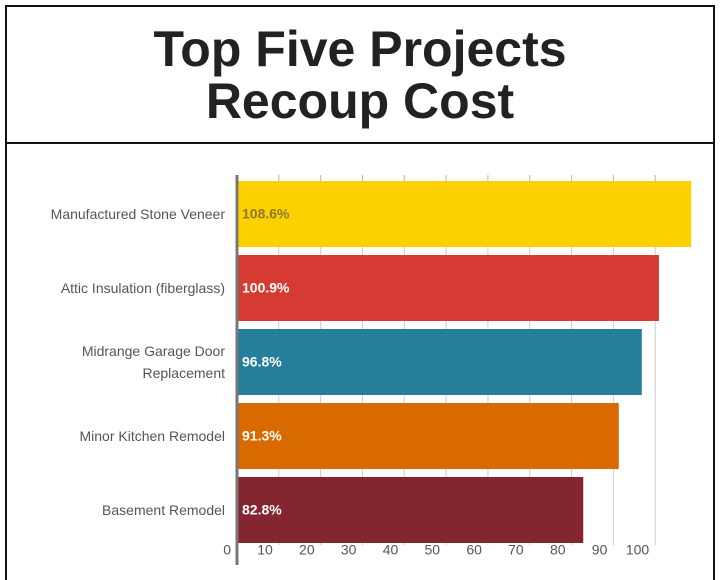 This screenshot has width=721, height=580. What do you see at coordinates (600, 550) in the screenshot?
I see `x-tick-label: 90` at bounding box center [600, 550].